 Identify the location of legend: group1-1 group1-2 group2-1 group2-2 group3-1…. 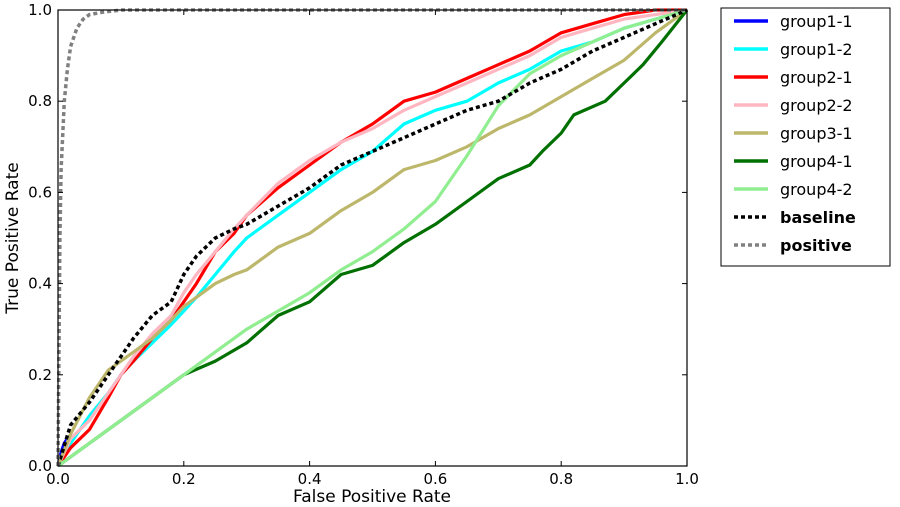
(805, 137).